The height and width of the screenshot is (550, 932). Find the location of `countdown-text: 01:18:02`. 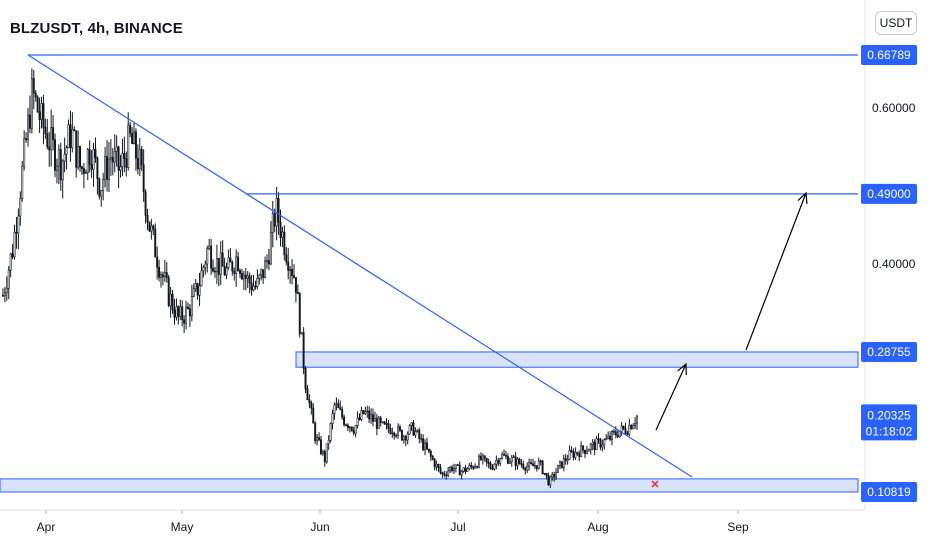

countdown-text: 01:18:02 is located at coordinates (889, 431).